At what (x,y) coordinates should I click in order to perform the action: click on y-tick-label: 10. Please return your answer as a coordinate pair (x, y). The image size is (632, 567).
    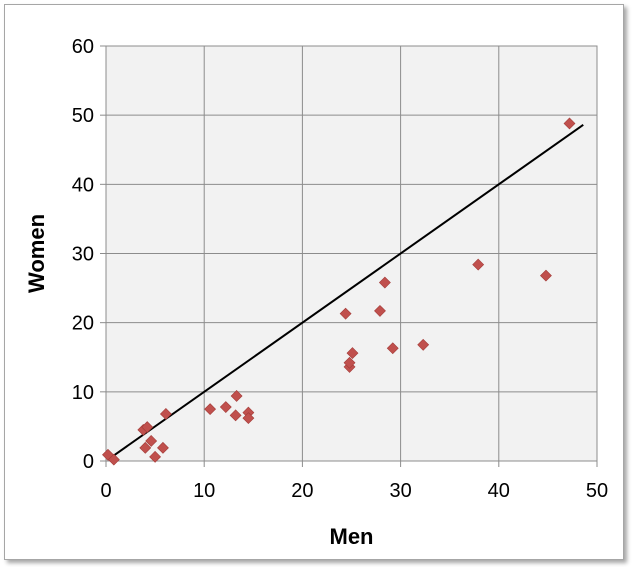
    Looking at the image, I should click on (83, 393).